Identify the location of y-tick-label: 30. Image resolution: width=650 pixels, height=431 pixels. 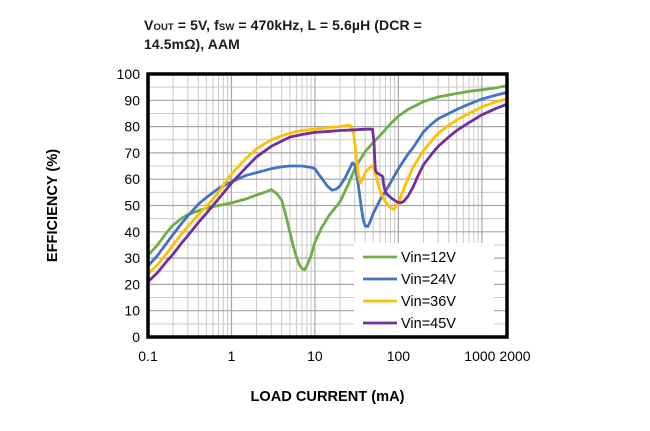
(132, 258).